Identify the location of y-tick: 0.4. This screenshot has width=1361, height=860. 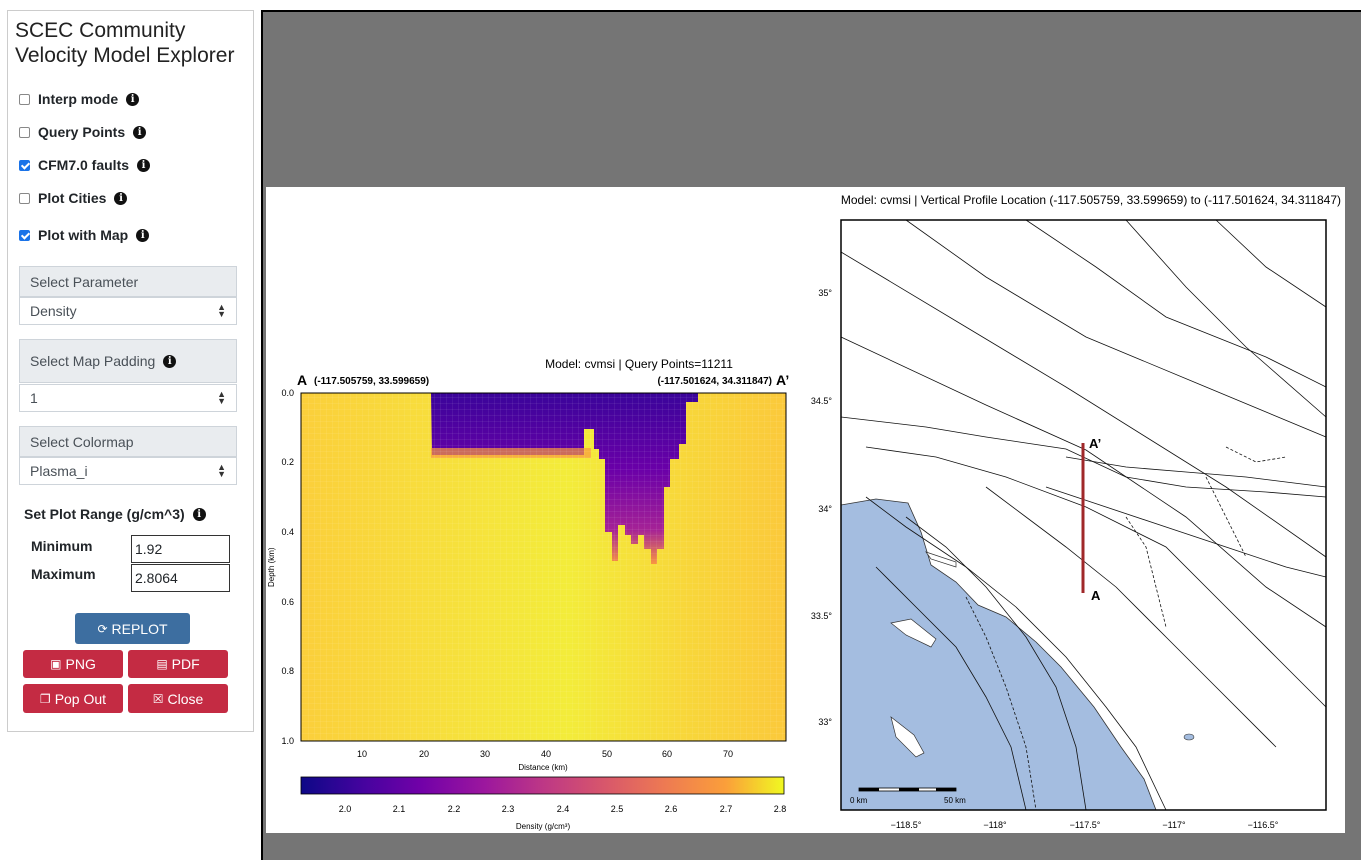
(287, 532).